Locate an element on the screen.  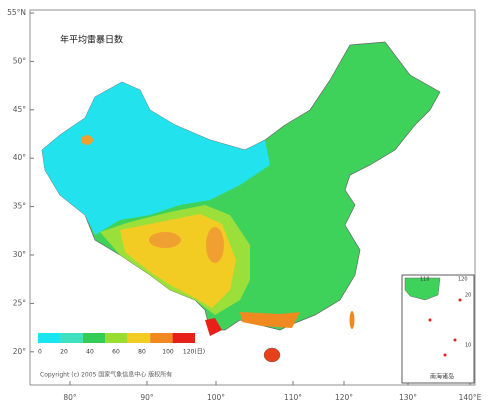
hainan is located at coordinates (272, 355).